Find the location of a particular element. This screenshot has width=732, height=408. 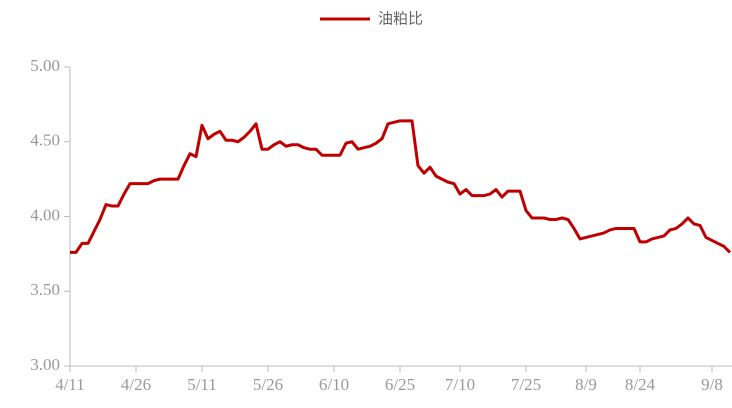

x-tick-label: 5/11 is located at coordinates (202, 384).